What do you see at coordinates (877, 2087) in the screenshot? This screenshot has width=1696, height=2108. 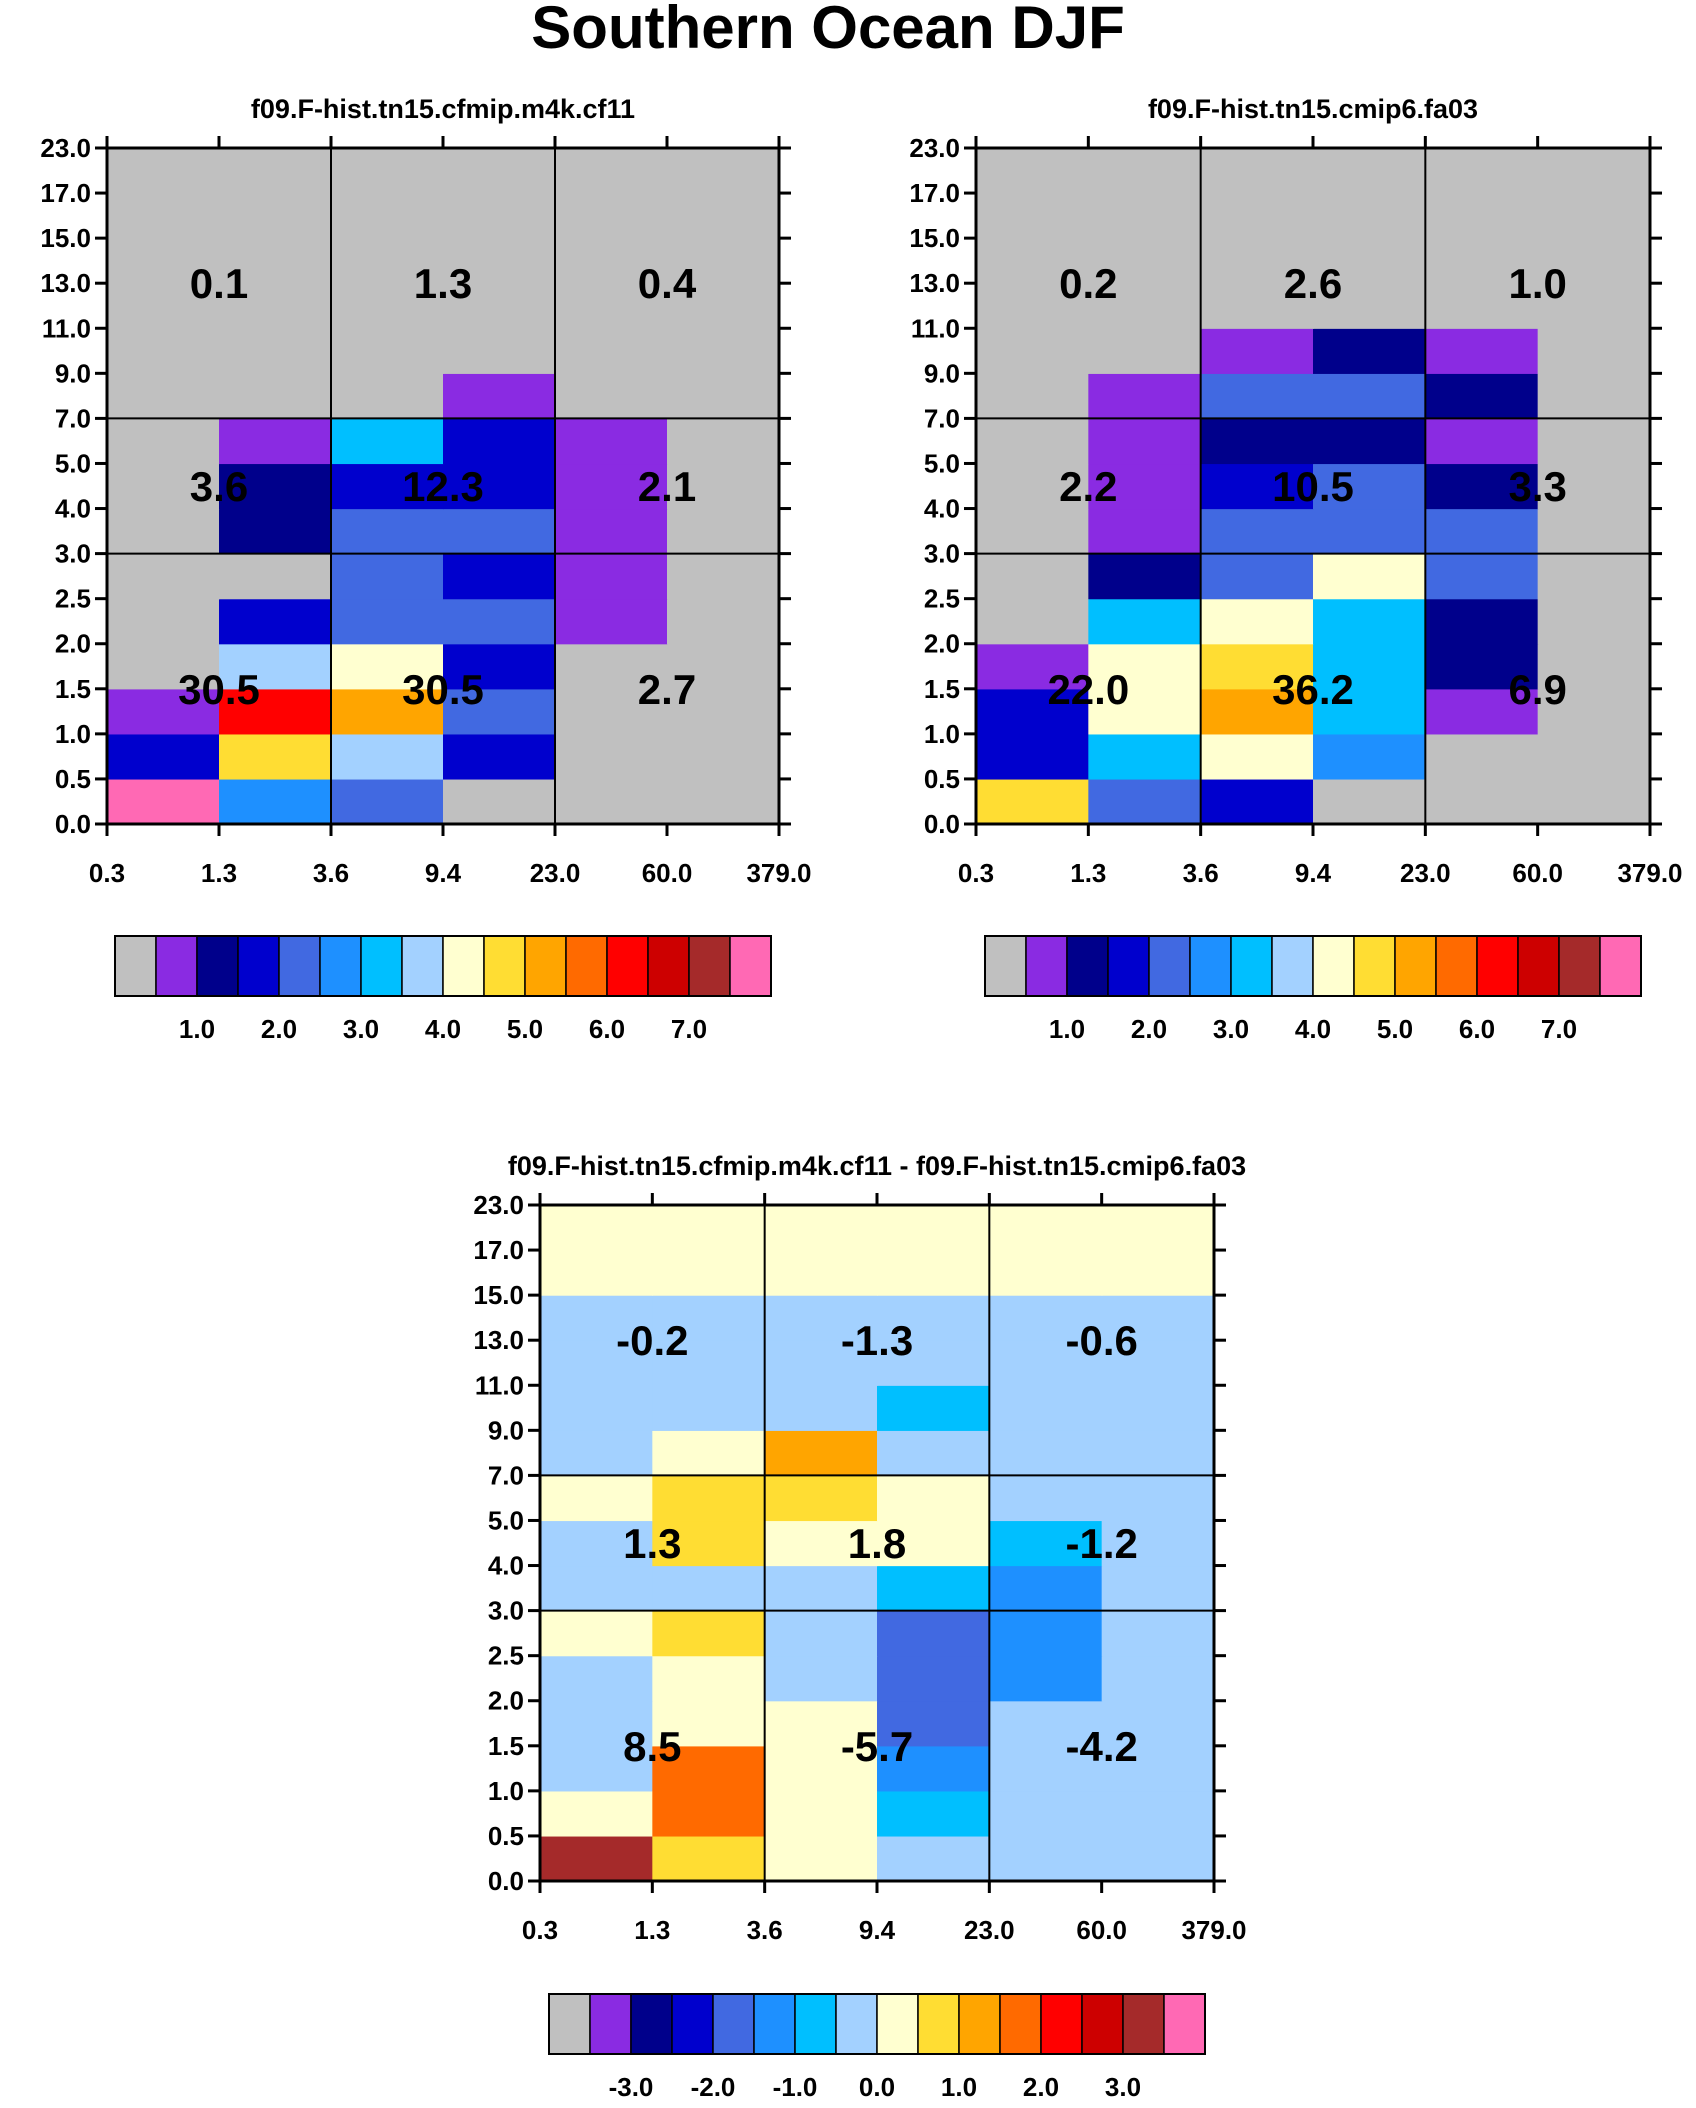 I see `colorbar-label: 0.0` at bounding box center [877, 2087].